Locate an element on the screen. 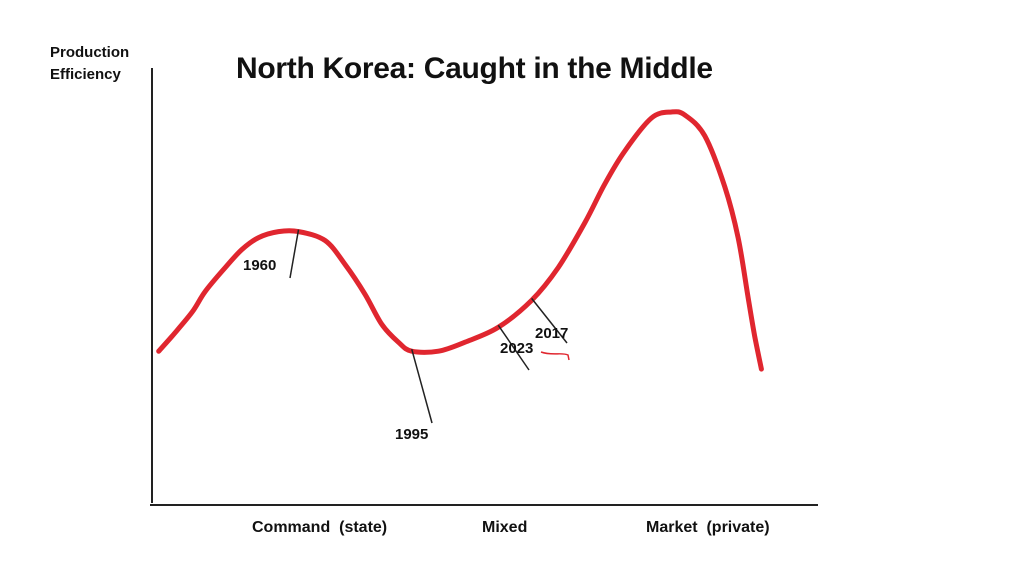 The height and width of the screenshot is (576, 1024). annotation-2023: 2023 is located at coordinates (517, 348).